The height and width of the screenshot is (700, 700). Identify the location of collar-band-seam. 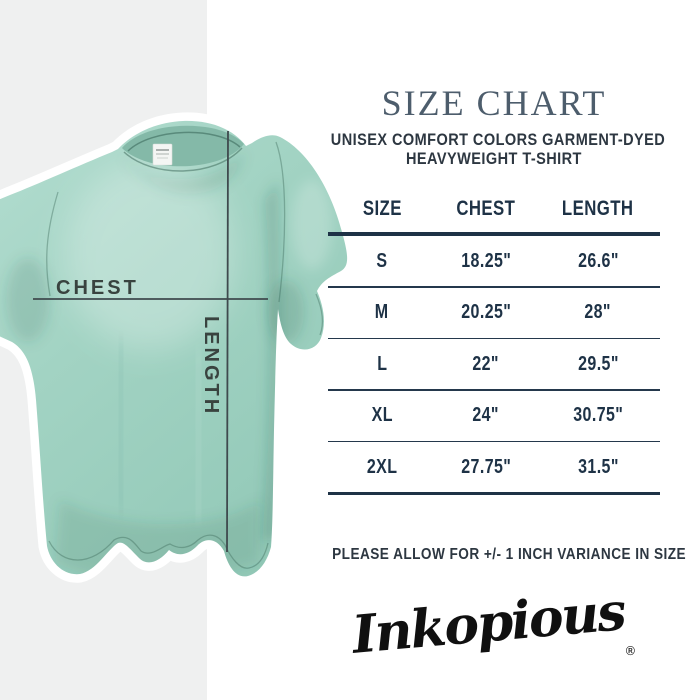
(184, 141).